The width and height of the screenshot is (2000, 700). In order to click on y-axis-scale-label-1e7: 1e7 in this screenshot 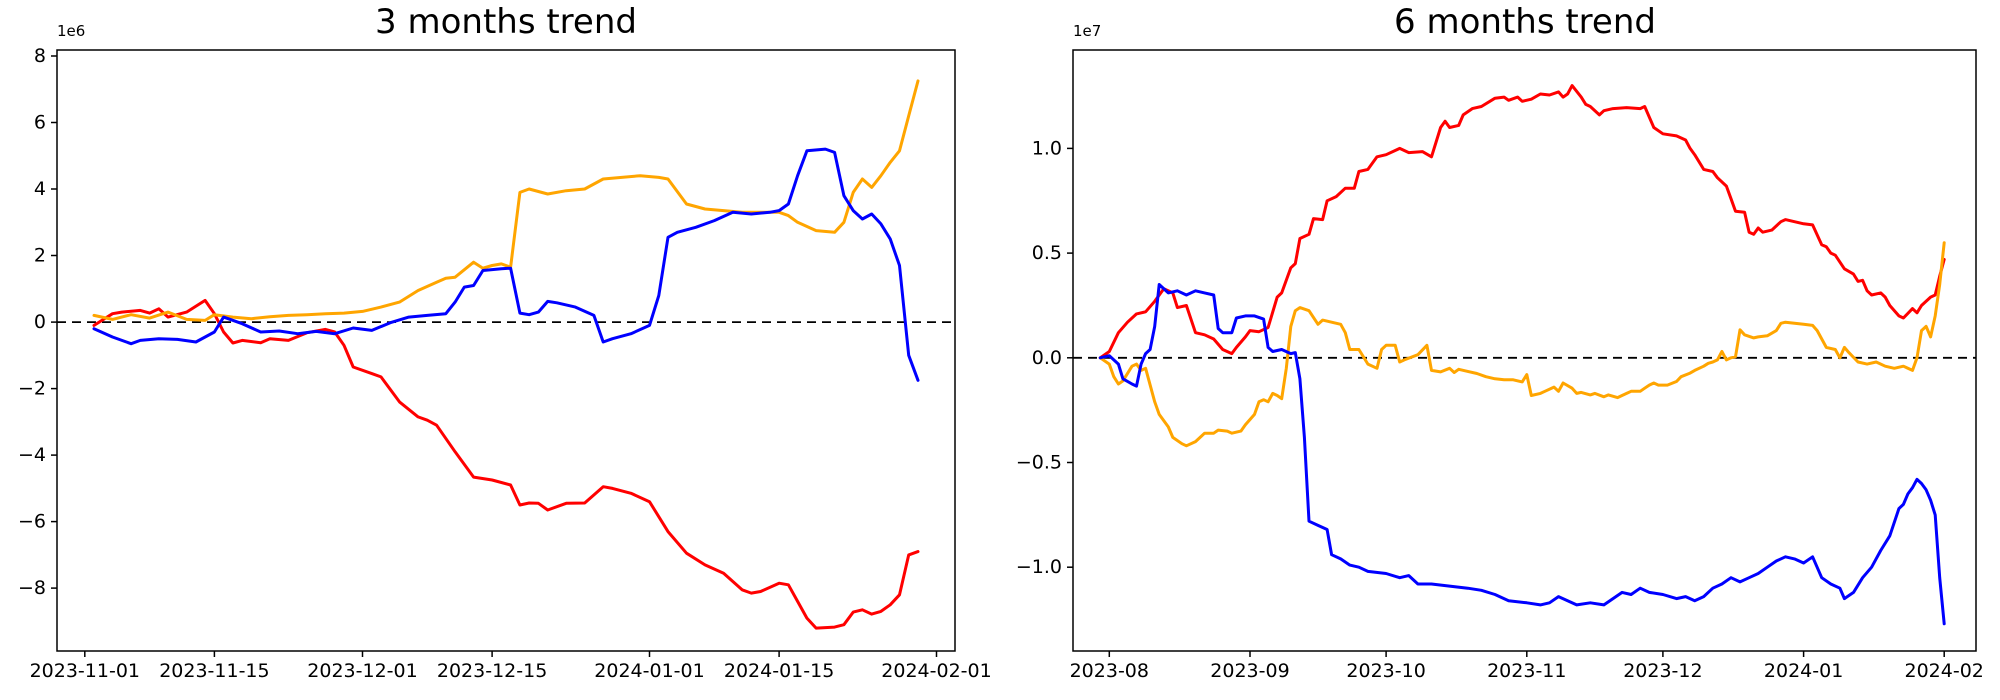, I will do `click(1087, 31)`.